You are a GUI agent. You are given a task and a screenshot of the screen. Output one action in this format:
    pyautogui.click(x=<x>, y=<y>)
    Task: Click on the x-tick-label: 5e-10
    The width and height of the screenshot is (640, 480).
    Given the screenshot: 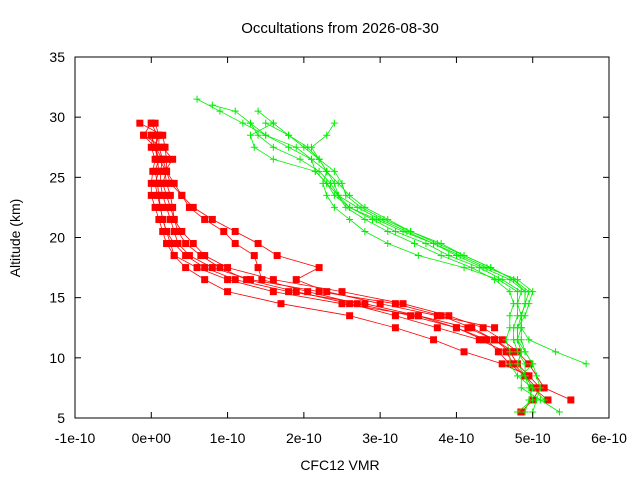 What is the action you would take?
    pyautogui.click(x=533, y=438)
    